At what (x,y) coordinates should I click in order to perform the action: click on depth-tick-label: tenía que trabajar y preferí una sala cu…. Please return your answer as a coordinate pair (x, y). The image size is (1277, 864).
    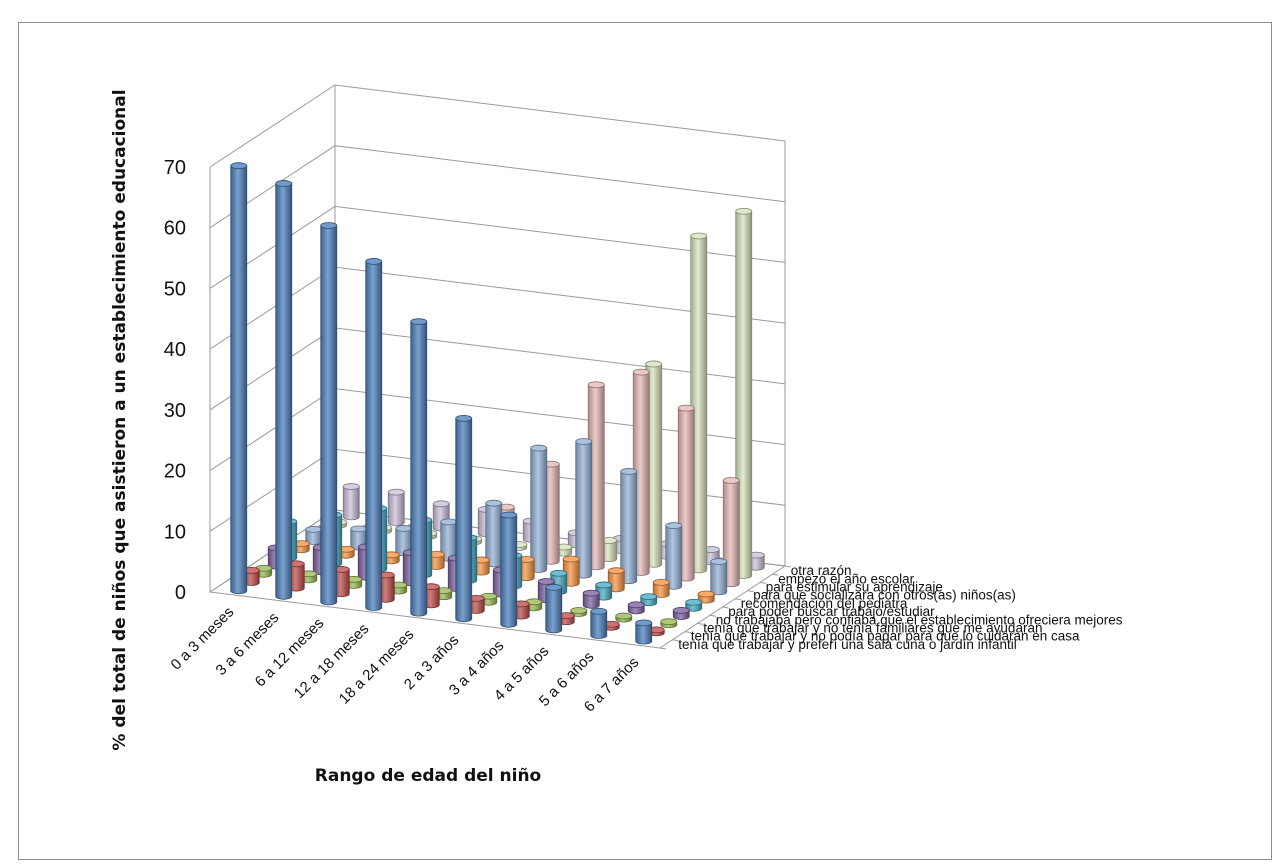
    Looking at the image, I should click on (847, 644).